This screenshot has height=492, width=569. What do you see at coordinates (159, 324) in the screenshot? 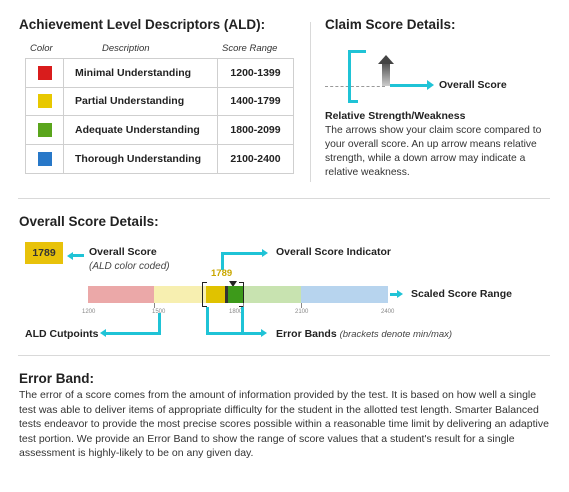
I see `cutpoint-pointer-vertical` at bounding box center [159, 324].